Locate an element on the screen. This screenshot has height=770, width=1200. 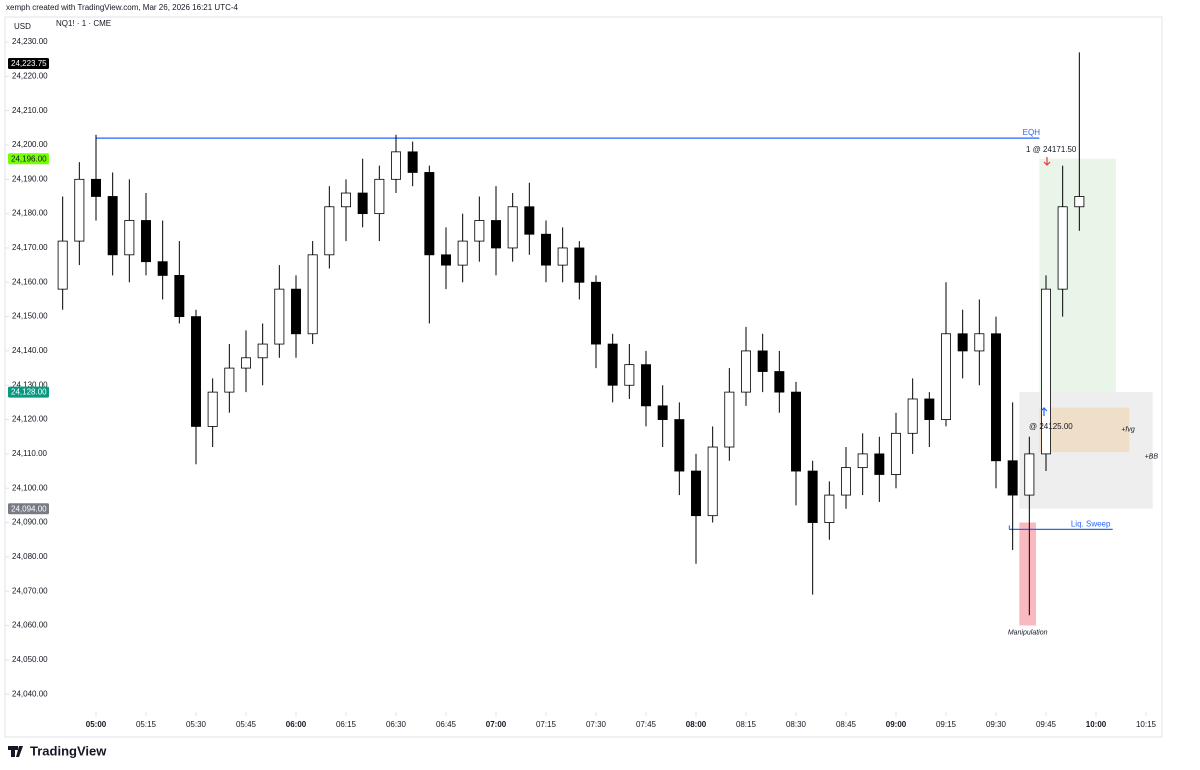
x-tick-label: 09:00 is located at coordinates (896, 724).